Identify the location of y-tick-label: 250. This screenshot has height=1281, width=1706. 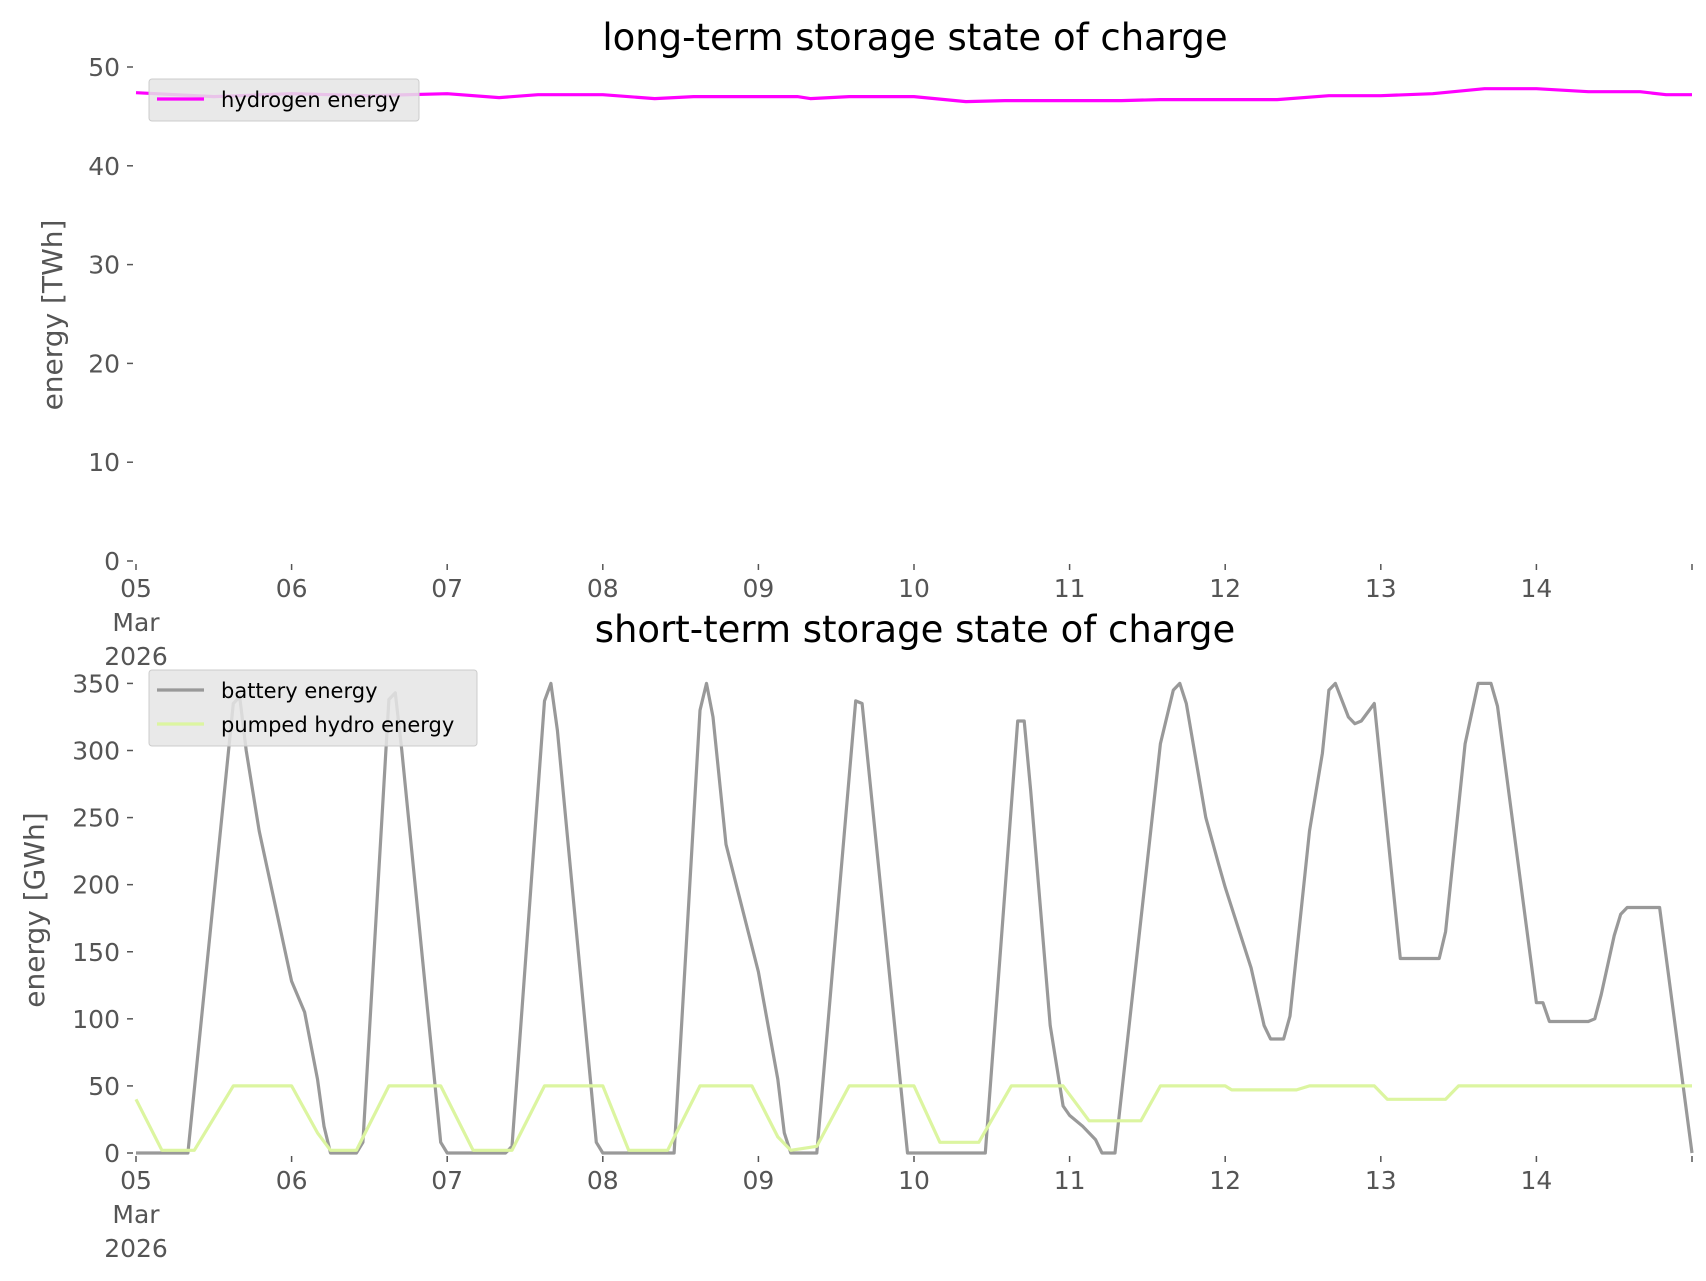
(96, 818).